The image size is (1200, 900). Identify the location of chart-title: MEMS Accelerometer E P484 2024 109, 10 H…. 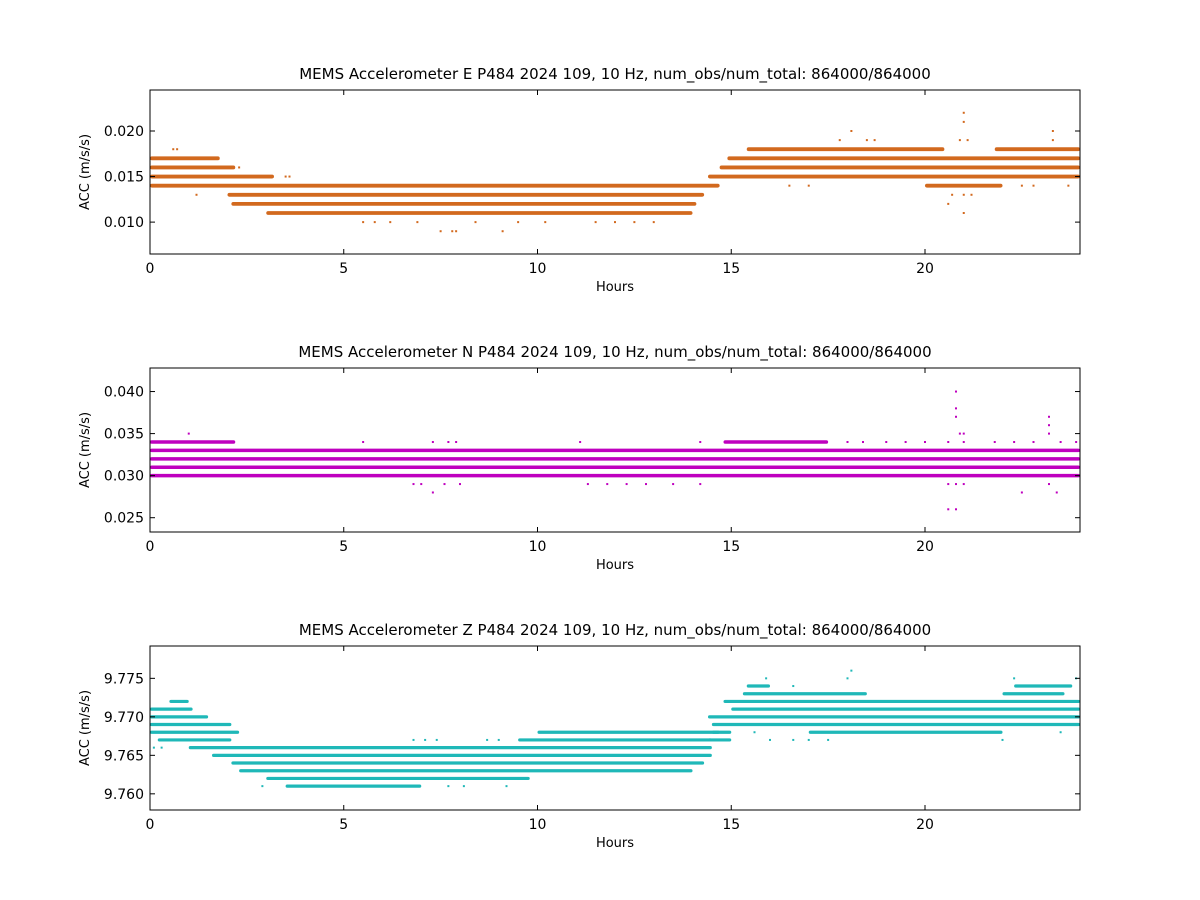
(615, 74).